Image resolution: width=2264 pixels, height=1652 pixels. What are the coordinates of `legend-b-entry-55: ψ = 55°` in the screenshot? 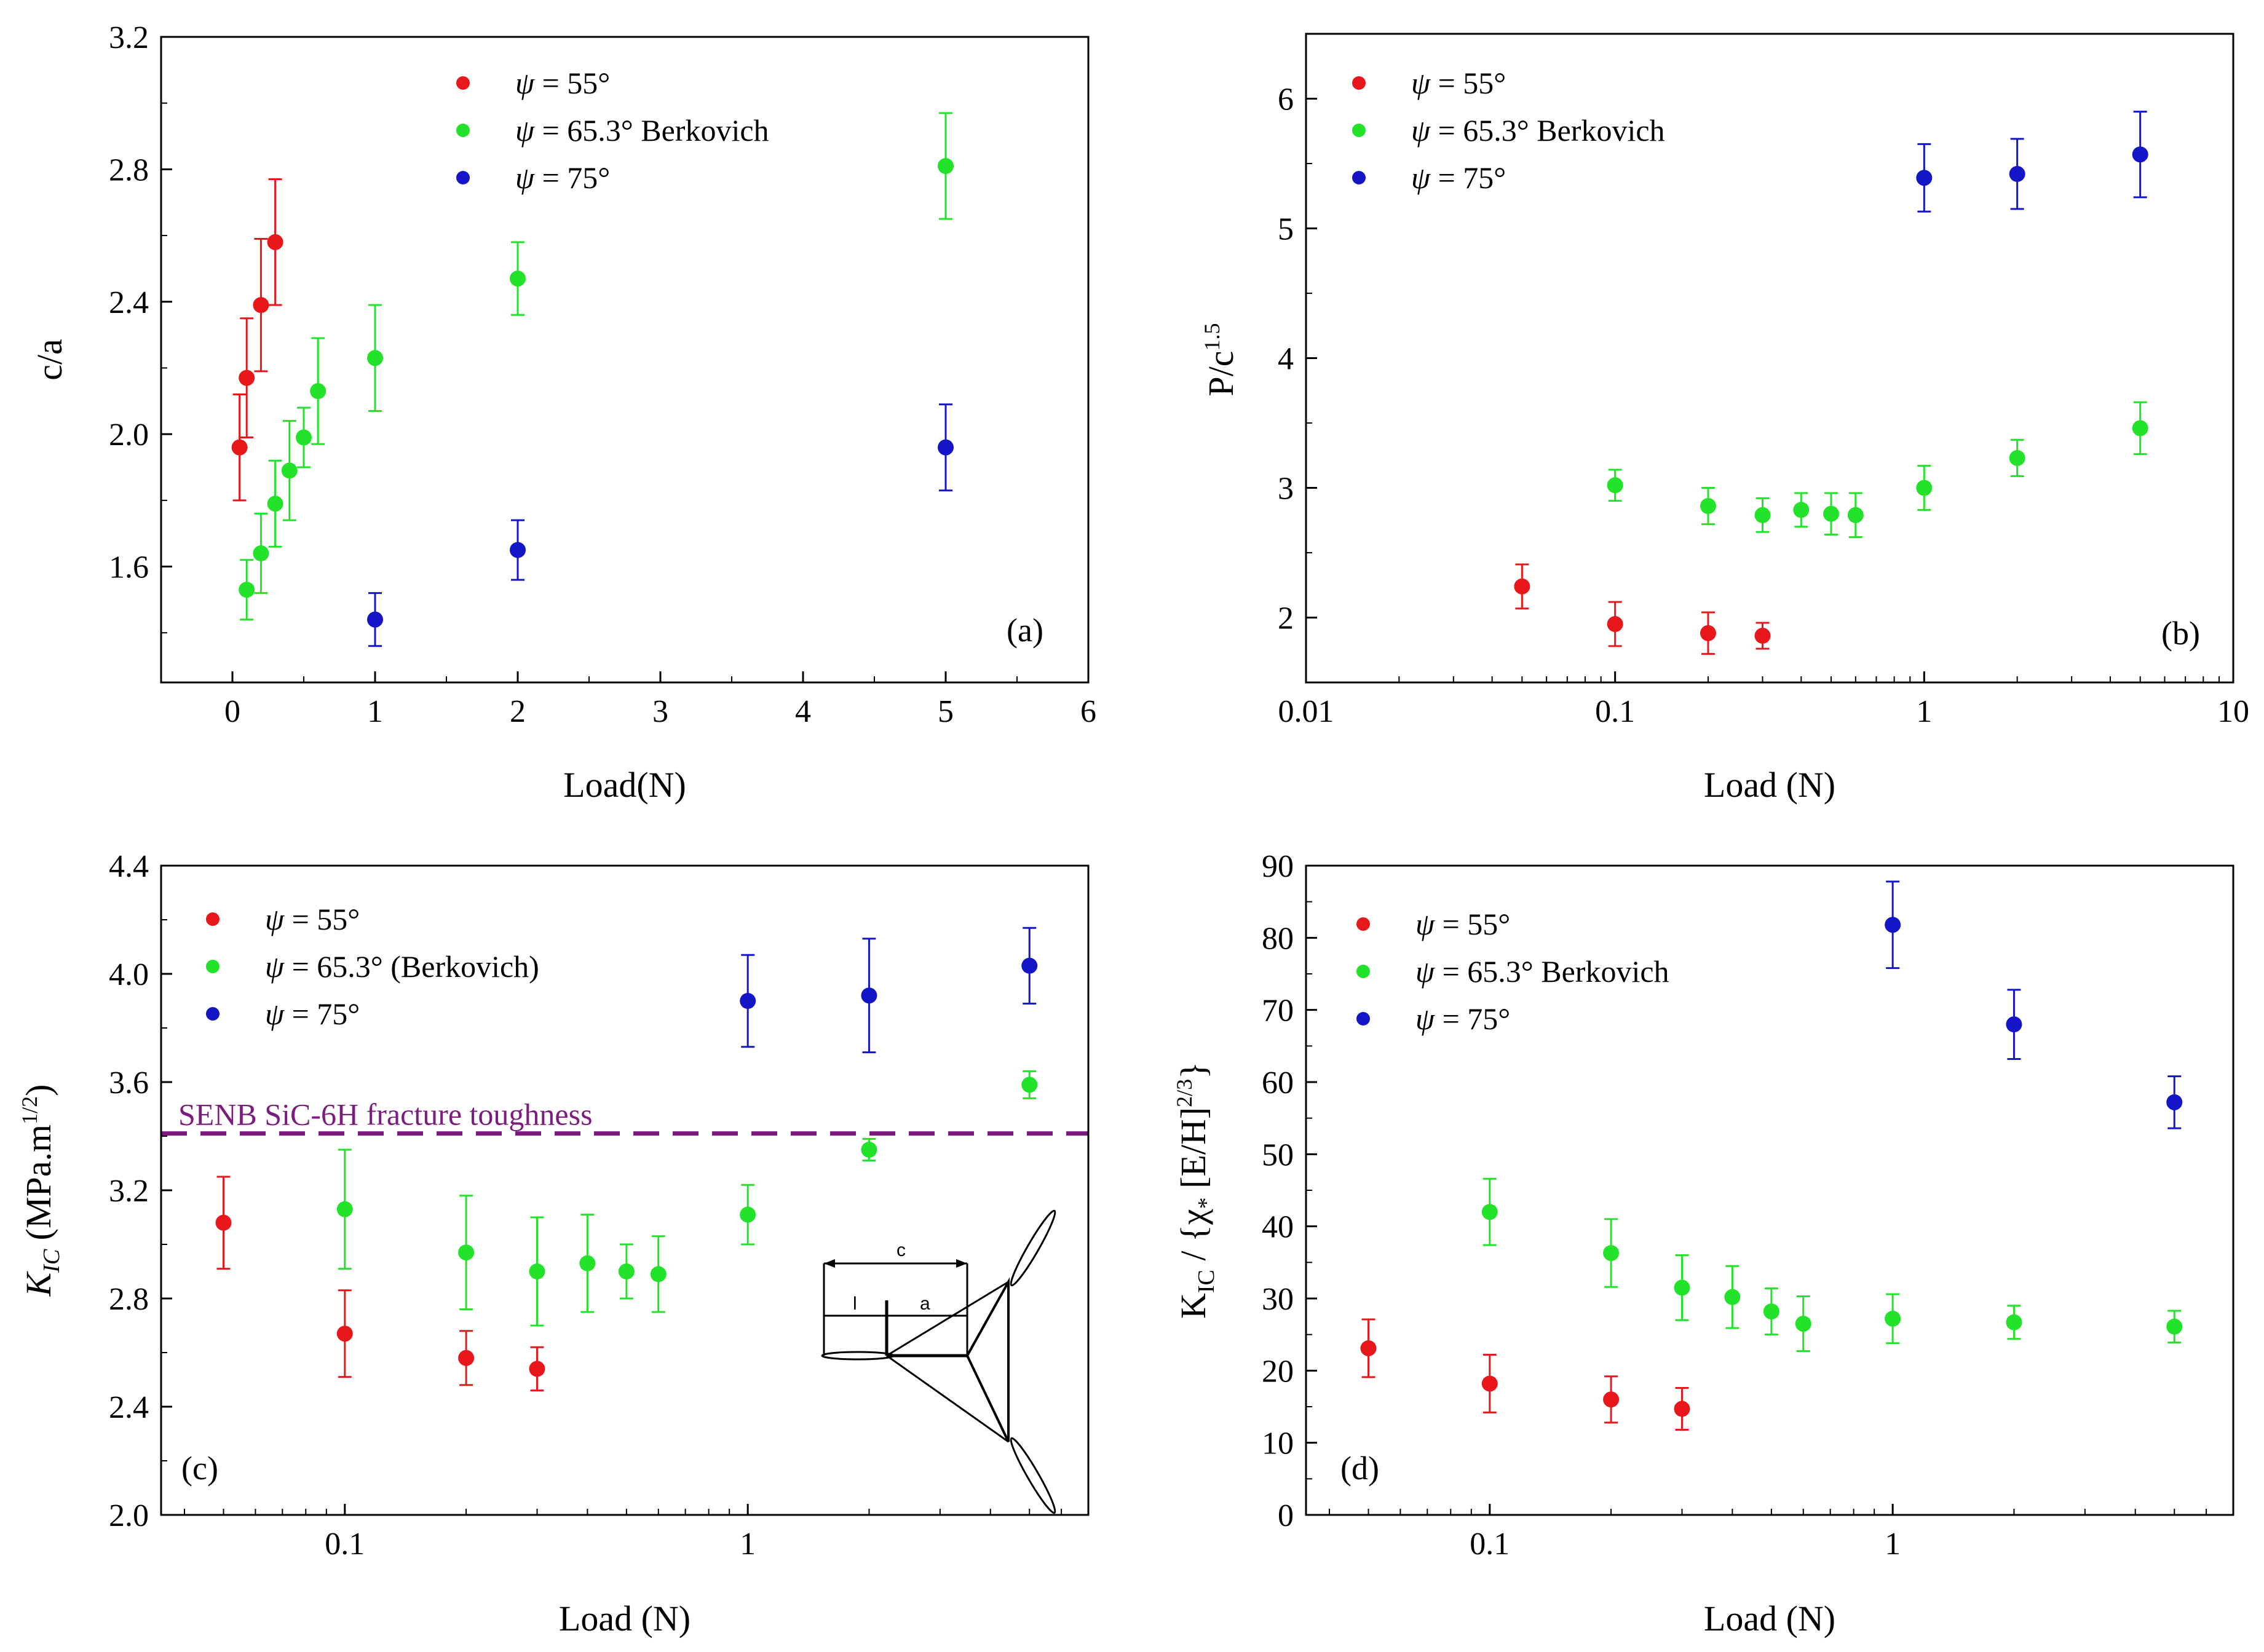 It's located at (1458, 83).